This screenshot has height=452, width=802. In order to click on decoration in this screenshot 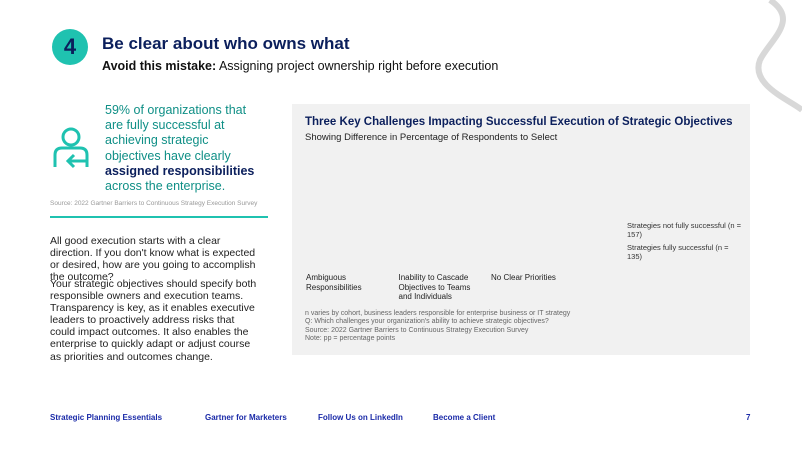, I will do `click(778, 56)`.